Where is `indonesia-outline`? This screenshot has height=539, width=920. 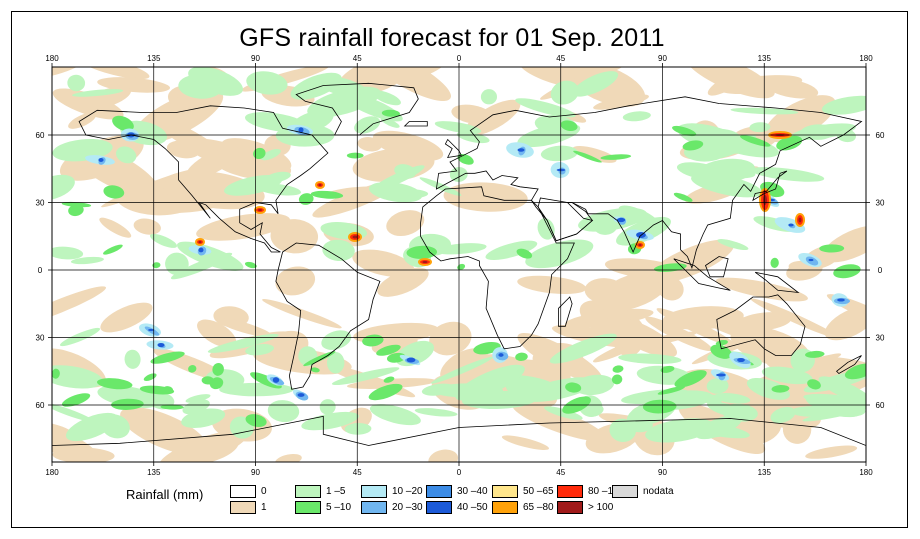
indonesia-outline is located at coordinates (702, 274).